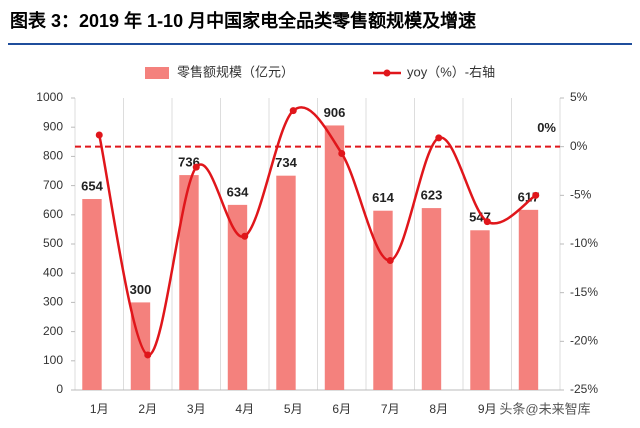 The image size is (640, 428). What do you see at coordinates (432, 195) in the screenshot?
I see `value-label: 623` at bounding box center [432, 195].